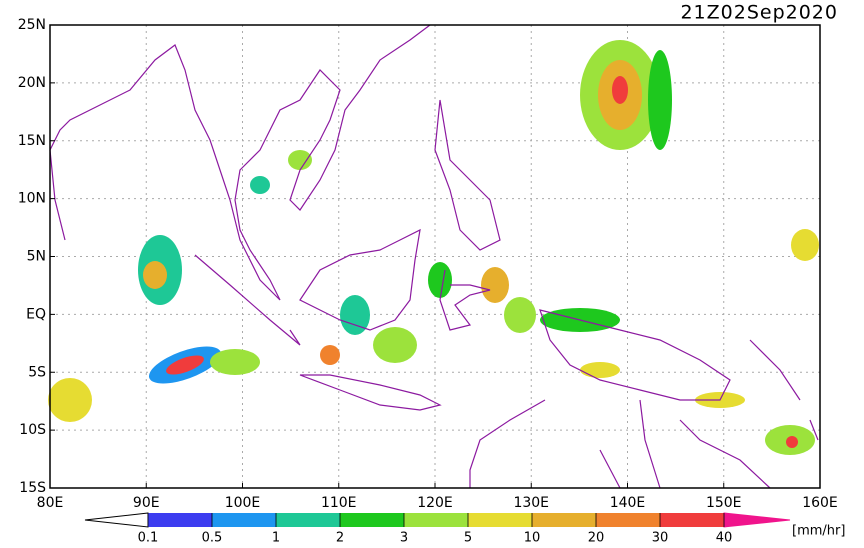 This screenshot has height=548, width=864. I want to click on colorbar-label: 5, so click(468, 538).